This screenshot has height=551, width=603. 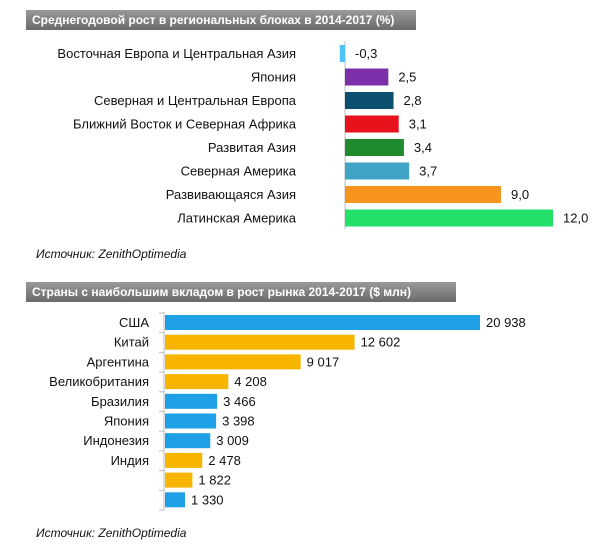 I want to click on chart2-value-label: 2 478, so click(x=224, y=460).